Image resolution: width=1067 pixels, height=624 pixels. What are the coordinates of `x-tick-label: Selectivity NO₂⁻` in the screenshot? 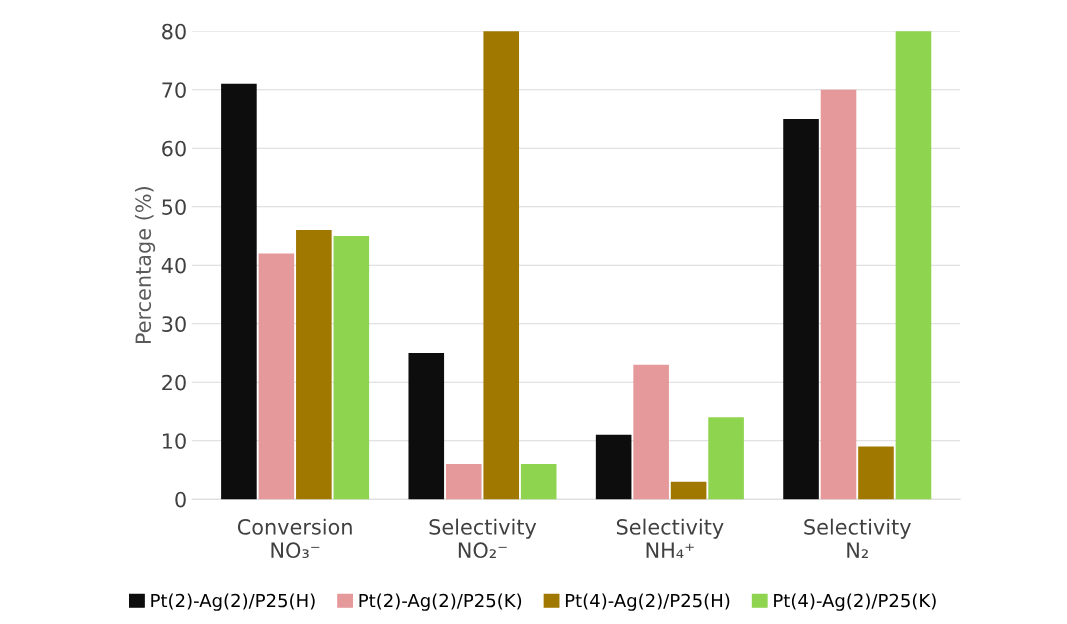 It's located at (483, 538).